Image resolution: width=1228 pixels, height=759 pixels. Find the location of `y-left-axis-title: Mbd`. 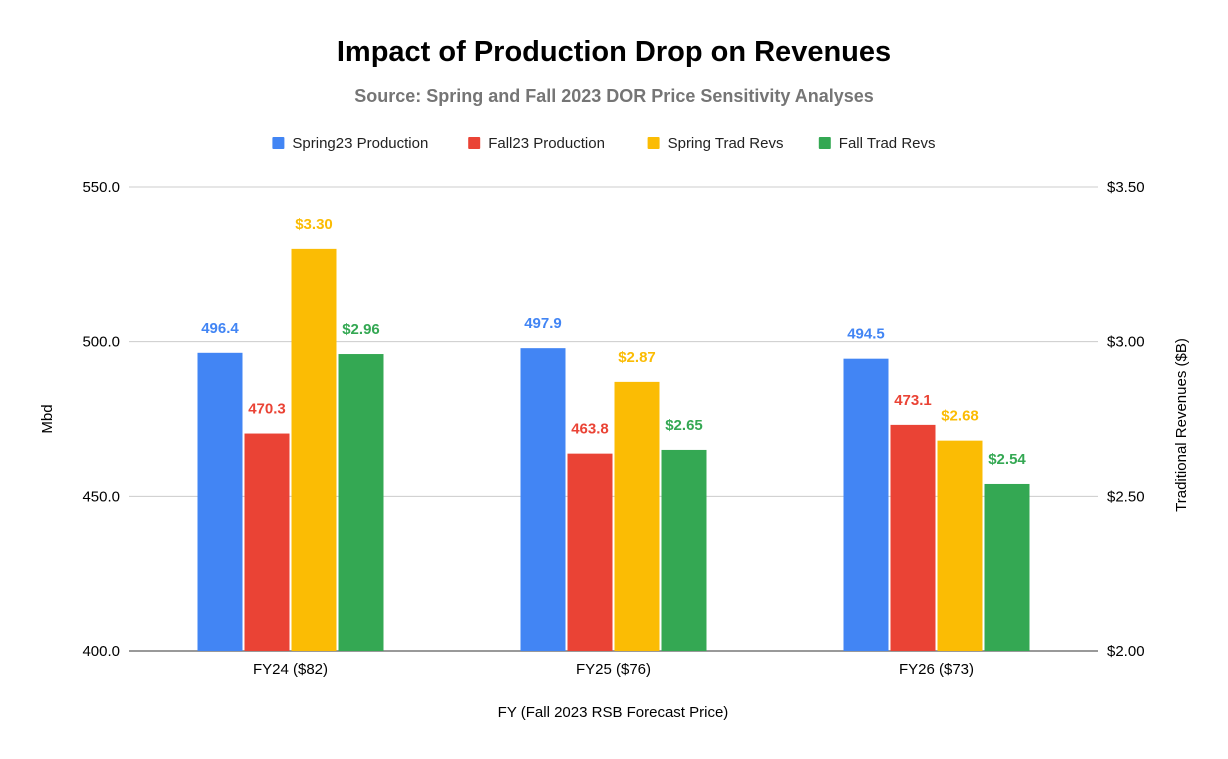

y-left-axis-title: Mbd is located at coordinates (47, 418).